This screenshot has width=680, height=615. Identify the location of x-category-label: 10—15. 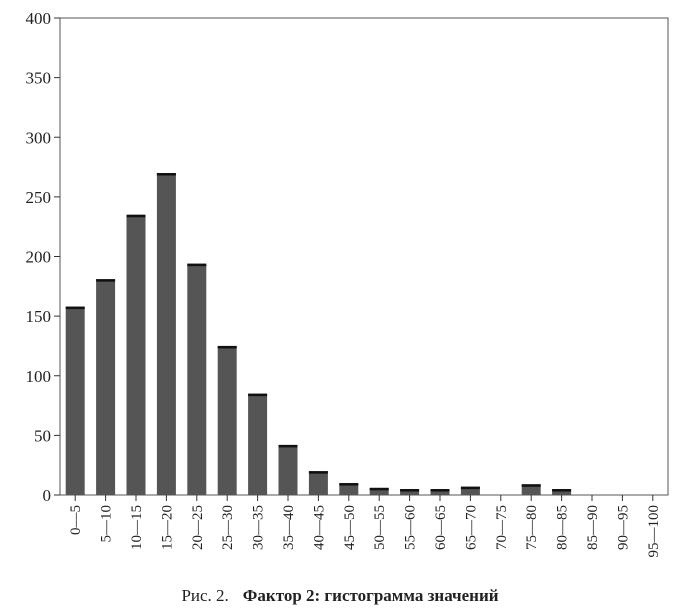
(137, 527).